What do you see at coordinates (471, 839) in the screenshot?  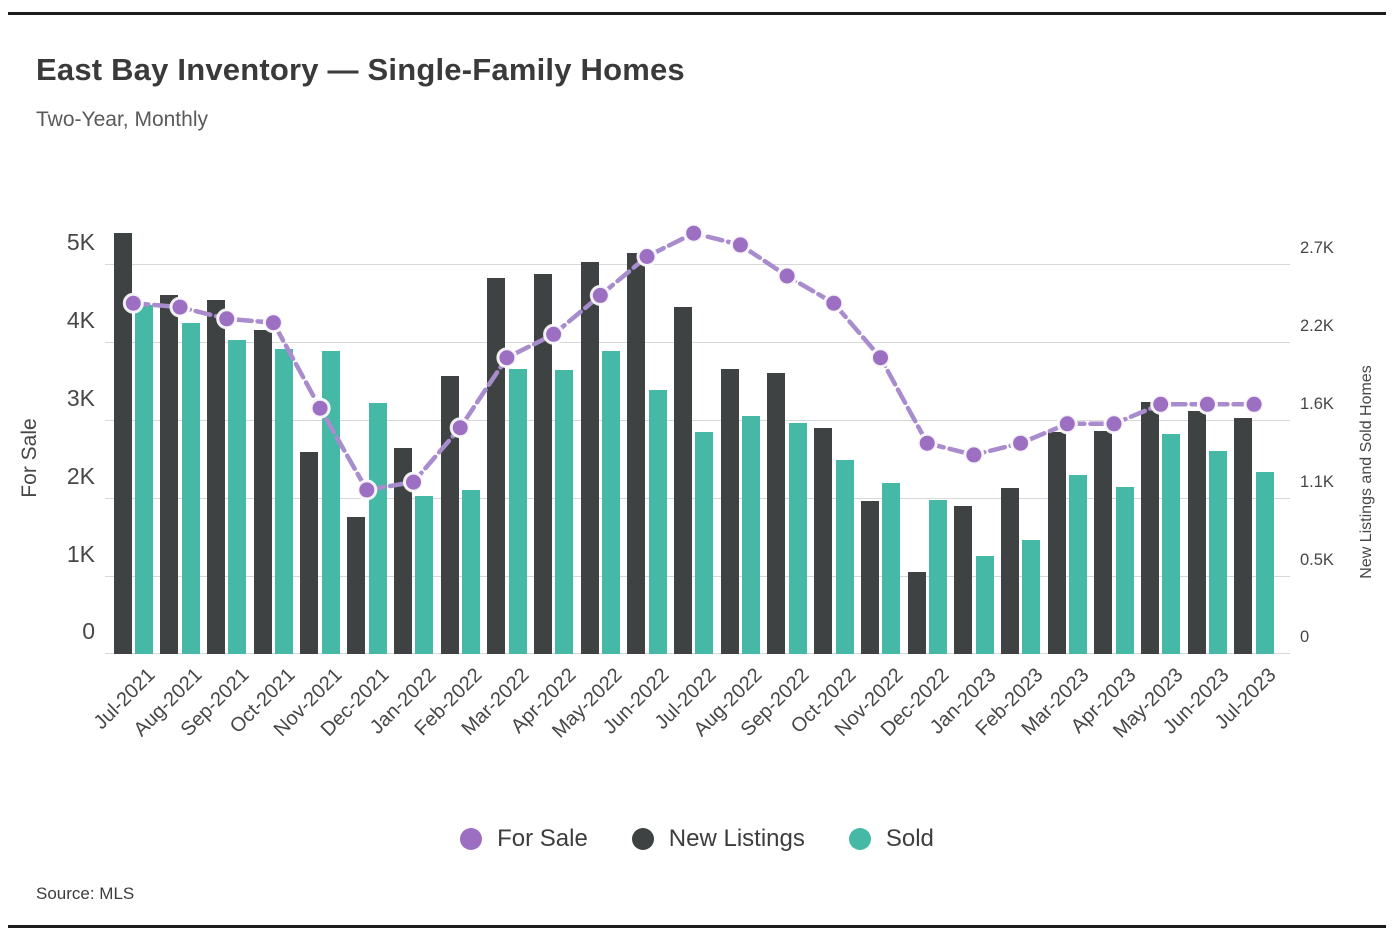 I see `for-sale-dot-icon` at bounding box center [471, 839].